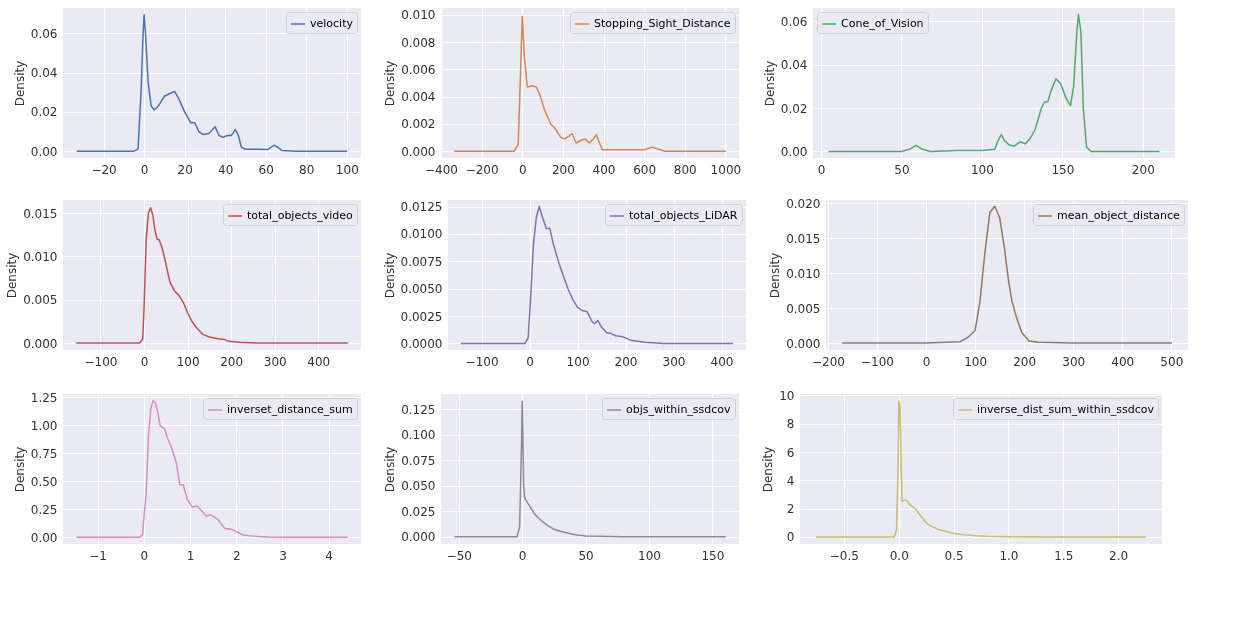 Image resolution: width=1238 pixels, height=624 pixels. I want to click on legend-label: velocity, so click(332, 23).